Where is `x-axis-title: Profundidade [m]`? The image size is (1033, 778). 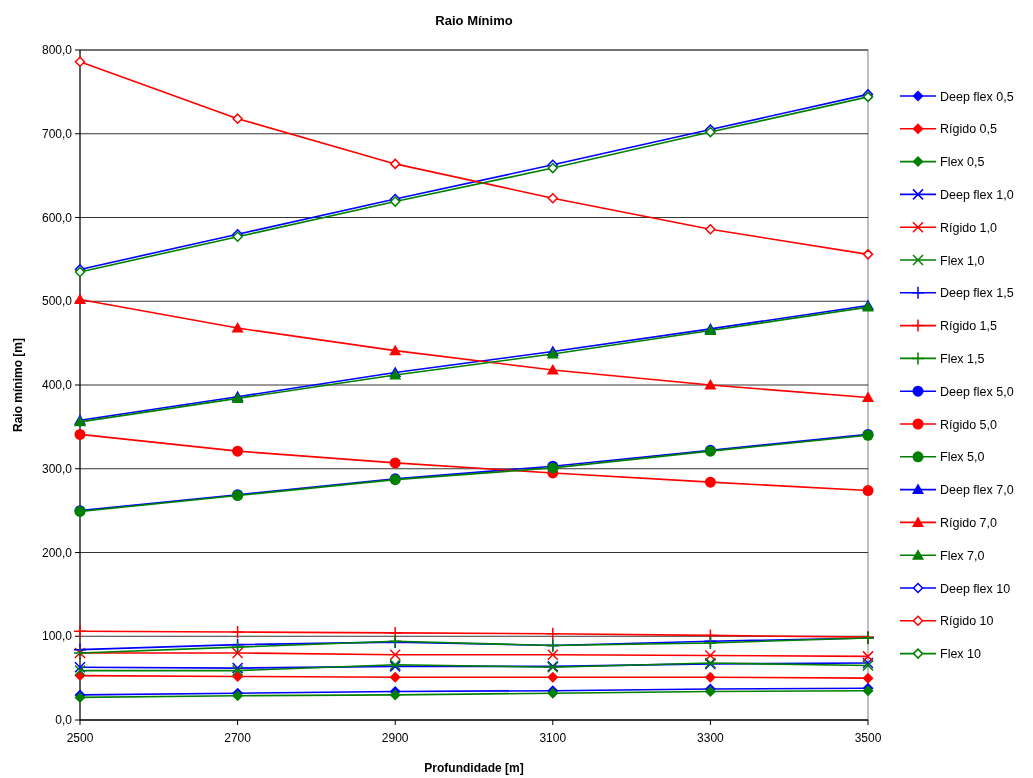
x-axis-title: Profundidade [m] is located at coordinates (474, 768).